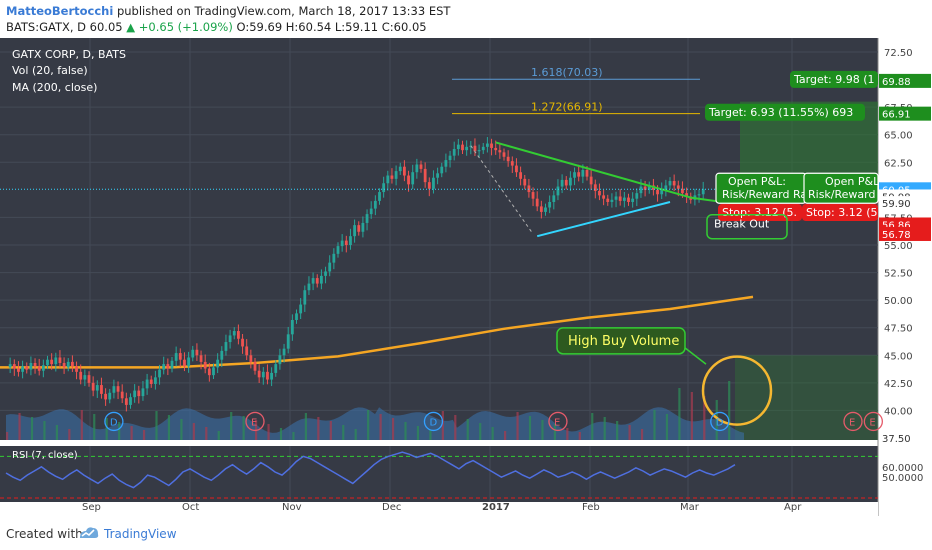 This screenshot has height=550, width=932. What do you see at coordinates (690, 507) in the screenshot?
I see `x-tick-label: Mar` at bounding box center [690, 507].